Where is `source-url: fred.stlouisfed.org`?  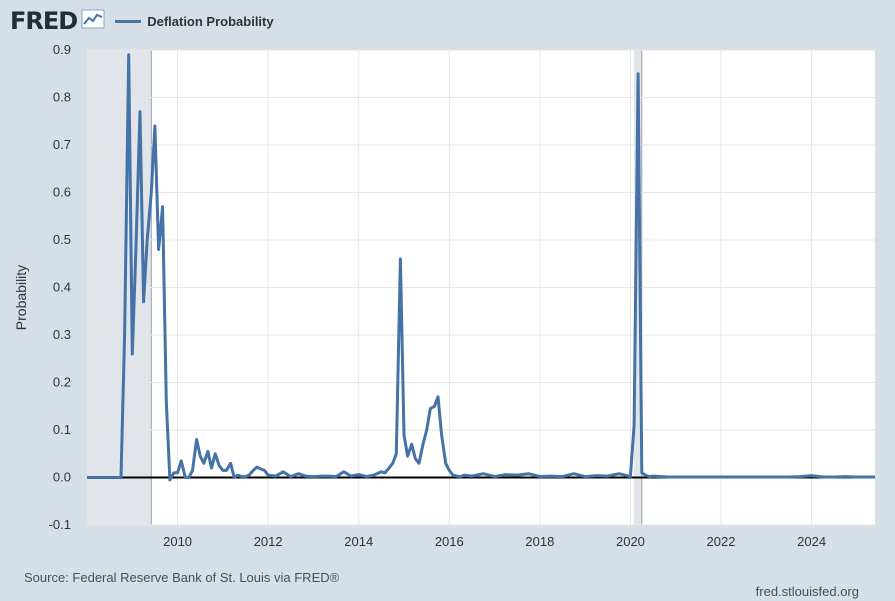
source-url: fred.stlouisfed.org is located at coordinates (807, 591).